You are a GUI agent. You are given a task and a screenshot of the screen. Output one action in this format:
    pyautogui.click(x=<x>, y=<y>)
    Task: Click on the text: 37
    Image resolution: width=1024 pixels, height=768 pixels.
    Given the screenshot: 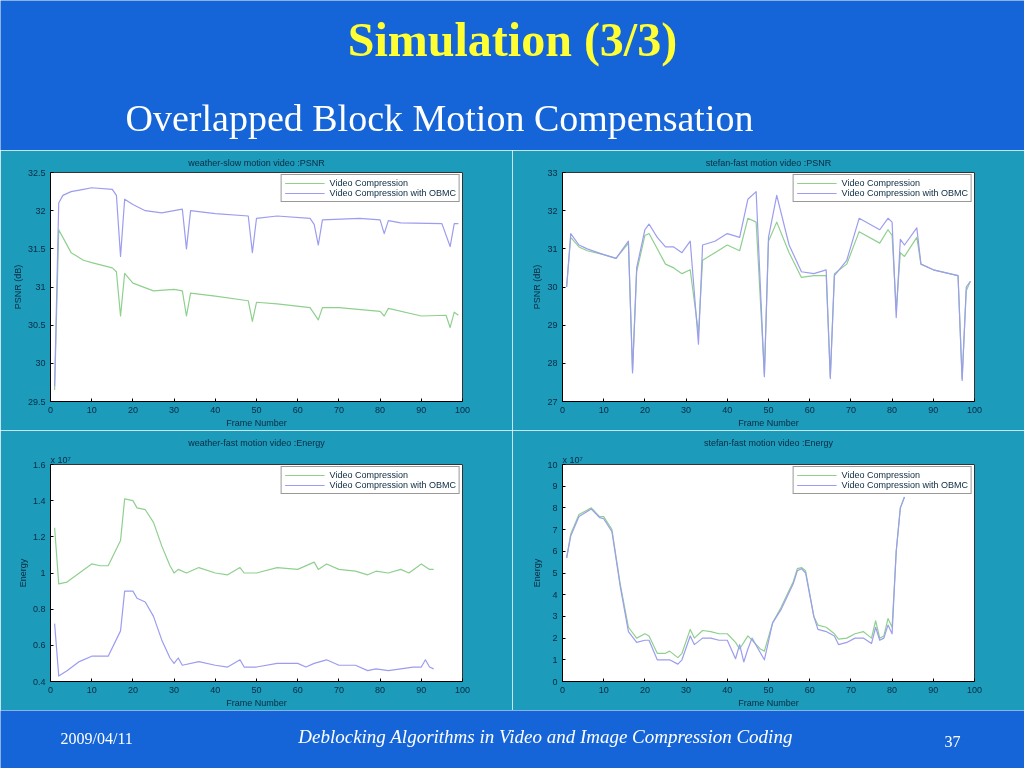 What is the action you would take?
    pyautogui.click(x=952, y=741)
    